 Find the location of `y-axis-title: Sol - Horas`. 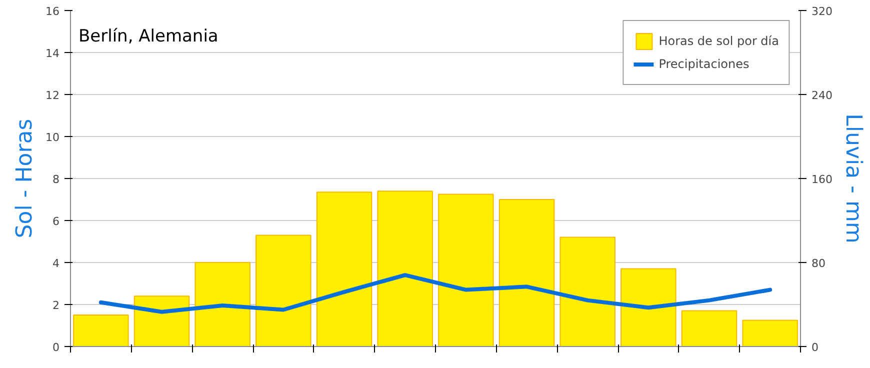

y-axis-title: Sol - Horas is located at coordinates (25, 178).